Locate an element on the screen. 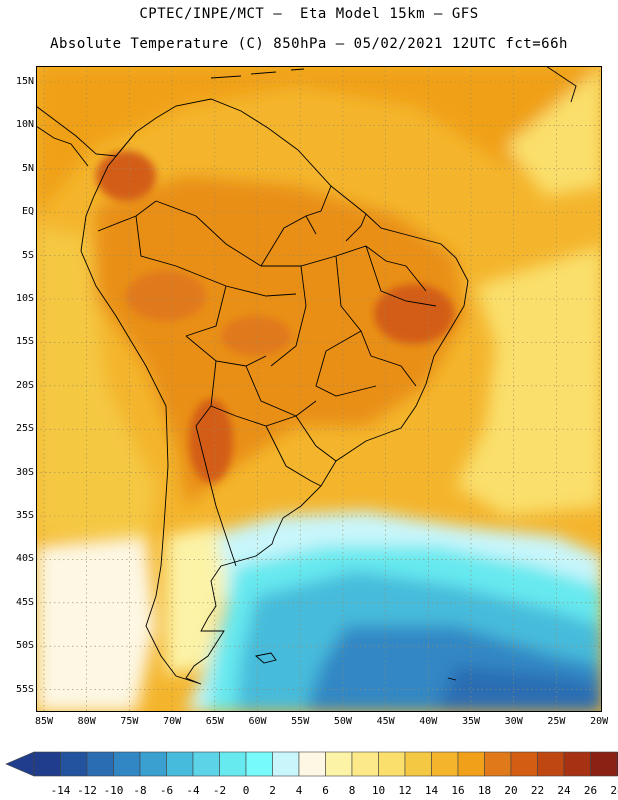  lat-label: 15N is located at coordinates (24, 81).